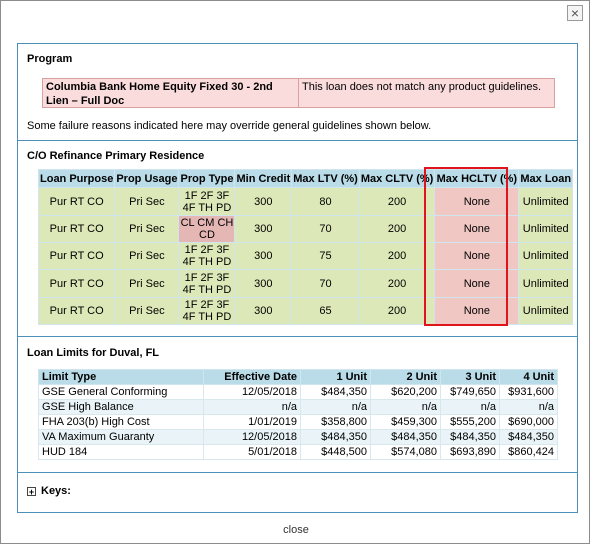  What do you see at coordinates (252, 452) in the screenshot?
I see `cell-date: 5/01/2018` at bounding box center [252, 452].